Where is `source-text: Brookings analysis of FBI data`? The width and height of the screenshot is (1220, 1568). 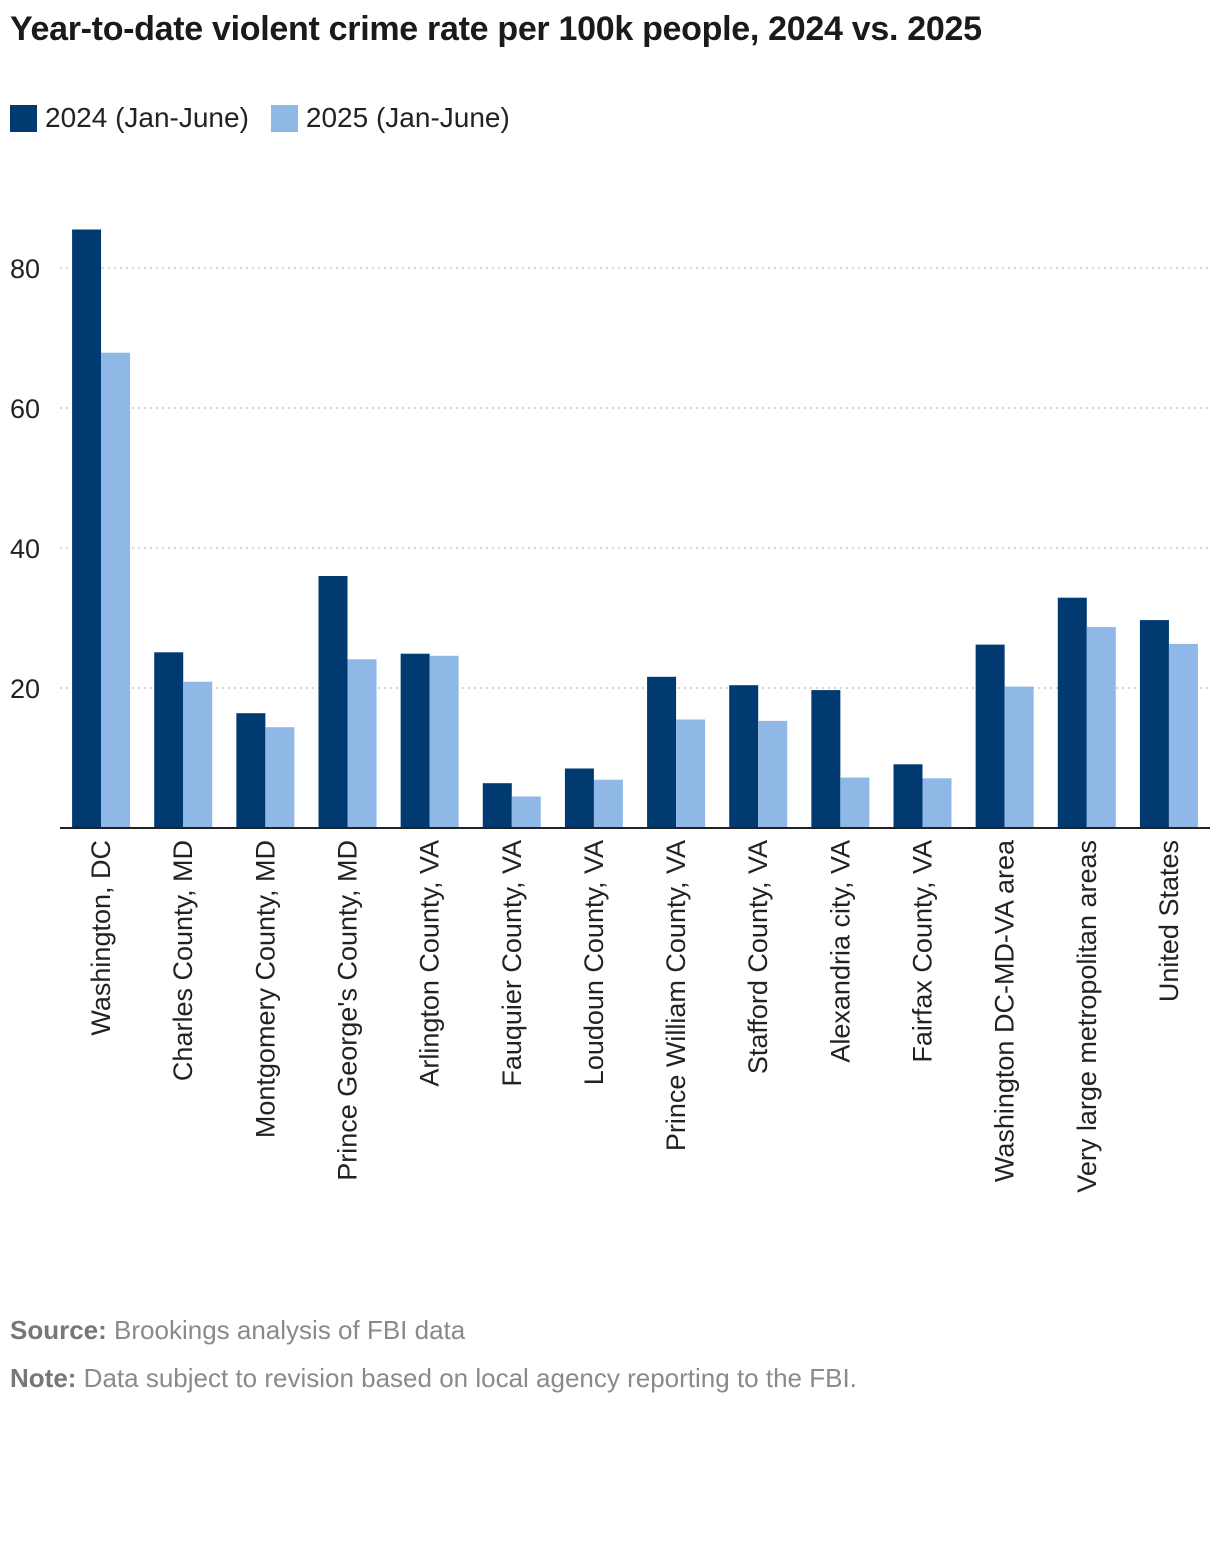
source-text: Brookings analysis of FBI data is located at coordinates (290, 1330).